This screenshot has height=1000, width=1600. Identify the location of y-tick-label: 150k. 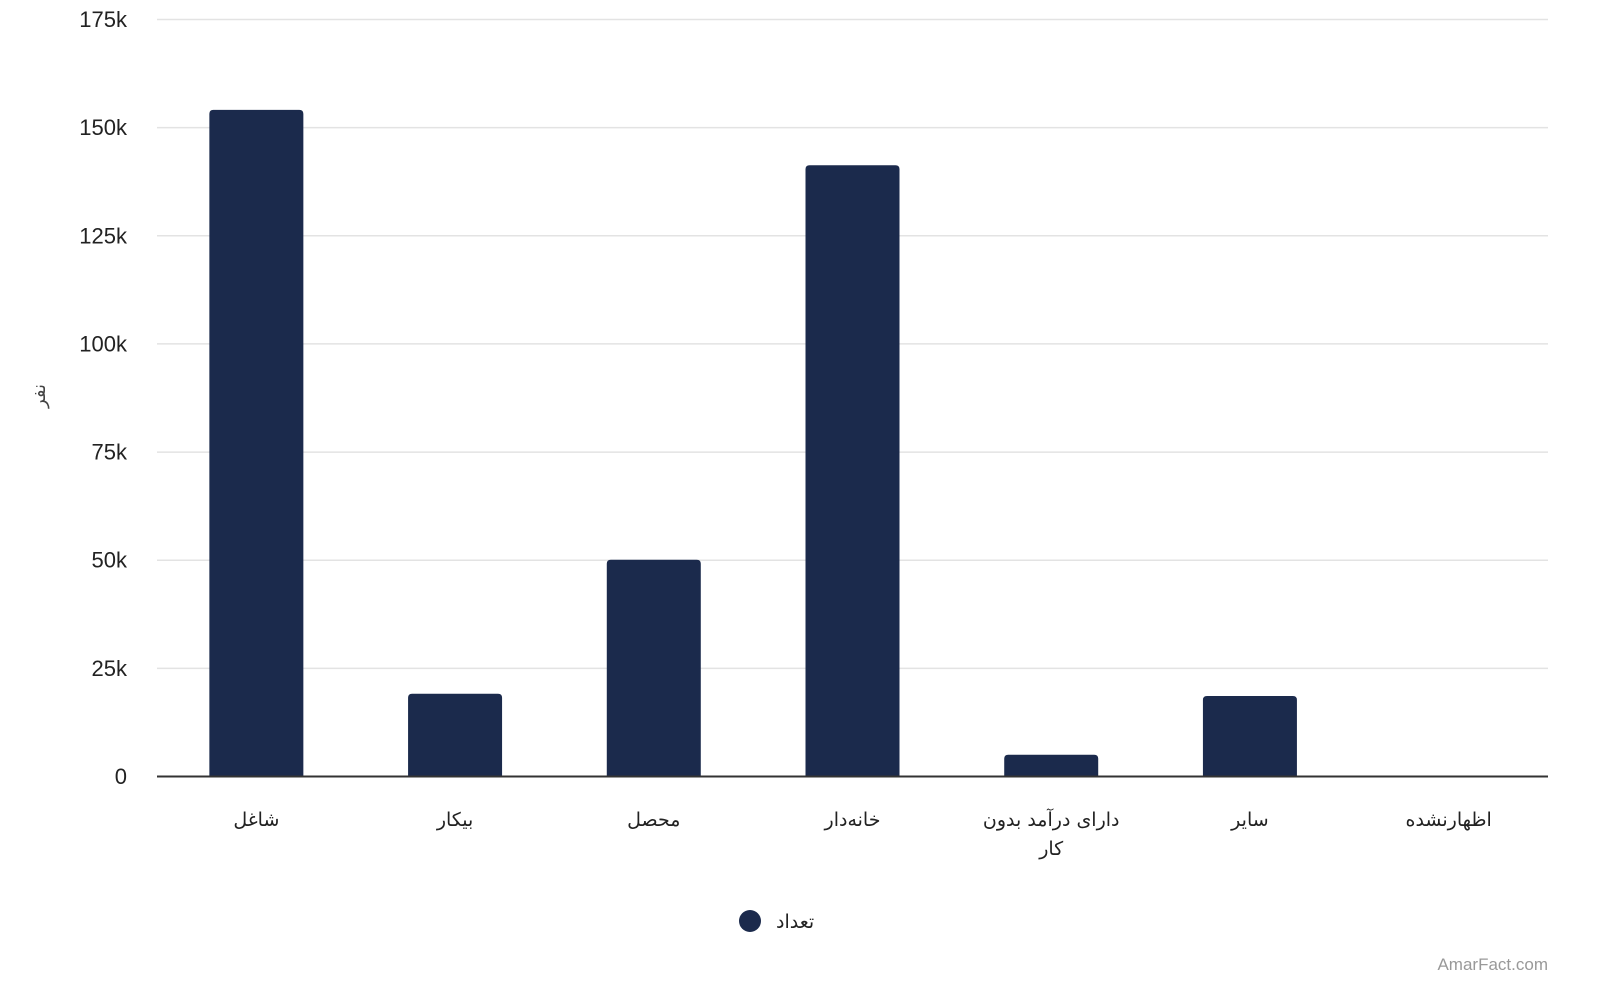
(103, 127).